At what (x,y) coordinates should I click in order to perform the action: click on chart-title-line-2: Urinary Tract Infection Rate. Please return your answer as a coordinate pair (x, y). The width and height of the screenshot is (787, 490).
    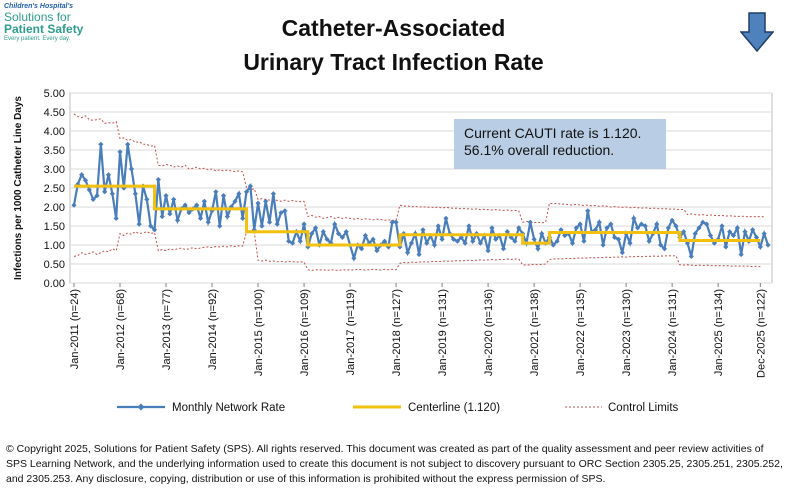
    Looking at the image, I should click on (393, 62).